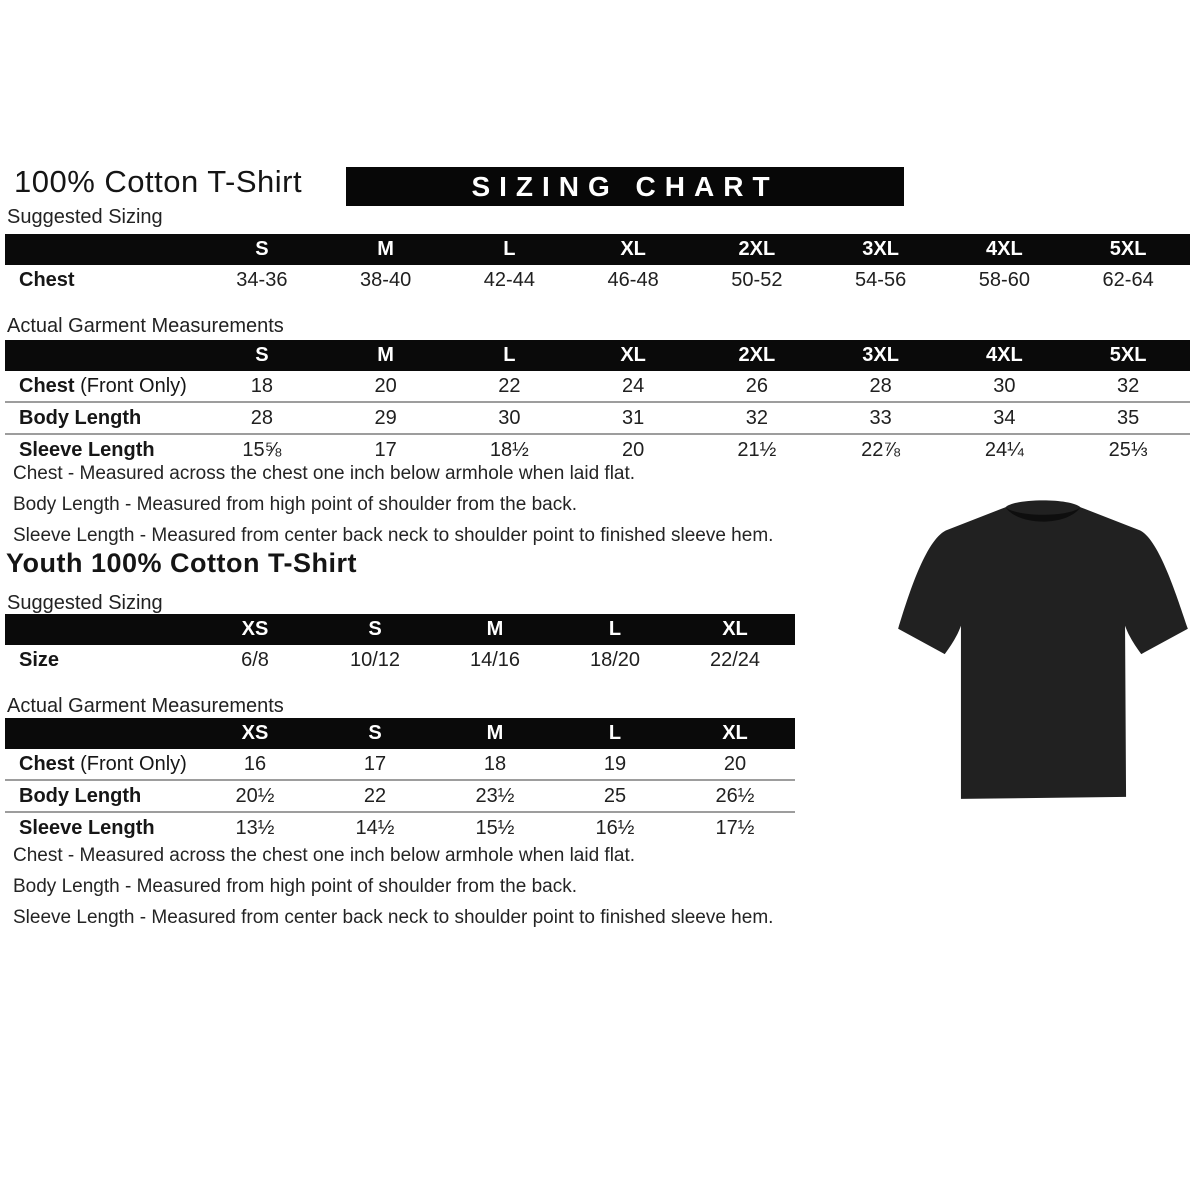  Describe the element at coordinates (1128, 249) in the screenshot. I see `size-column-header: 5XL` at that location.